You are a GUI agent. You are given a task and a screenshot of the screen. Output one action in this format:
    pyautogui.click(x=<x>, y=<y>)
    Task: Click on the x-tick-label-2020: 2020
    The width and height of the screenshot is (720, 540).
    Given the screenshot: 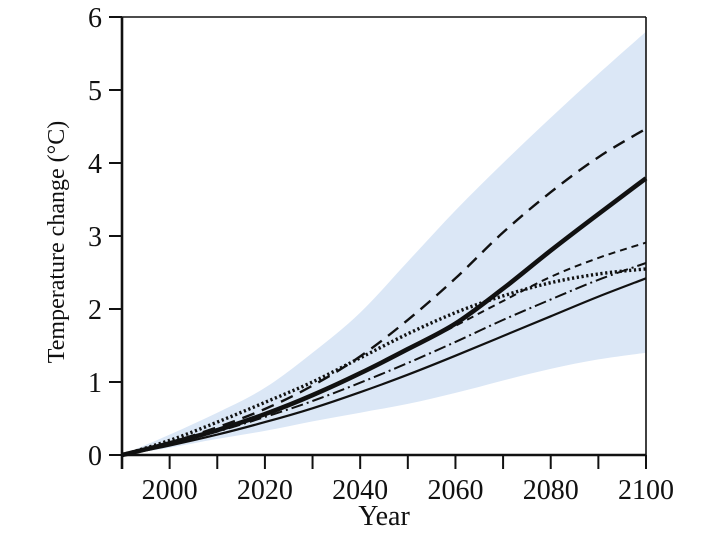 What is the action you would take?
    pyautogui.click(x=265, y=490)
    